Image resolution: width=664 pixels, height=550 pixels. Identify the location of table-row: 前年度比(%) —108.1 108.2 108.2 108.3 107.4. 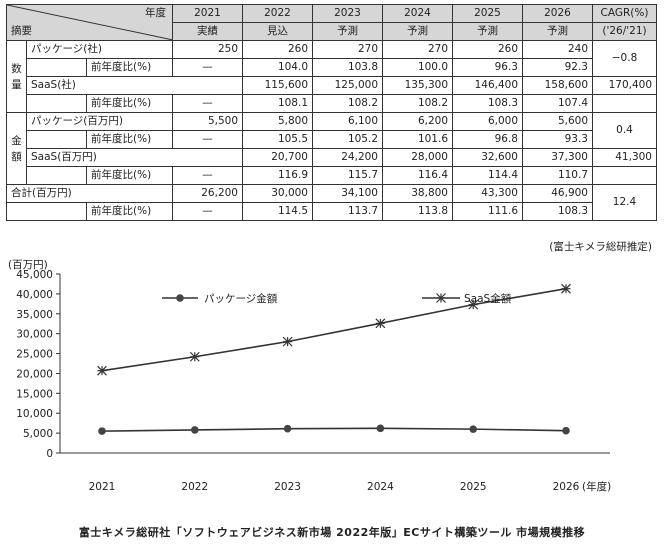
(332, 103).